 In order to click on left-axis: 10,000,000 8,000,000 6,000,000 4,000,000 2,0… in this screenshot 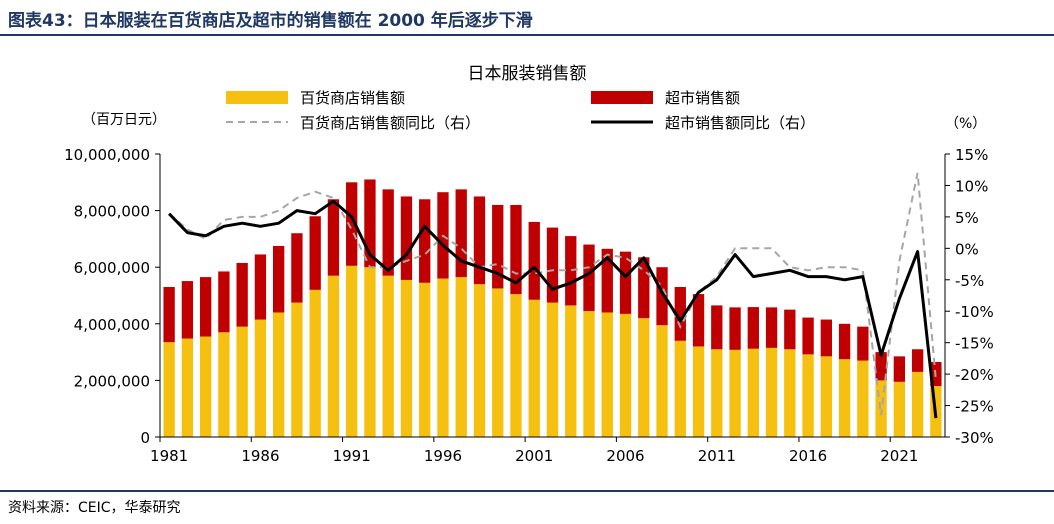, I will do `click(112, 296)`.